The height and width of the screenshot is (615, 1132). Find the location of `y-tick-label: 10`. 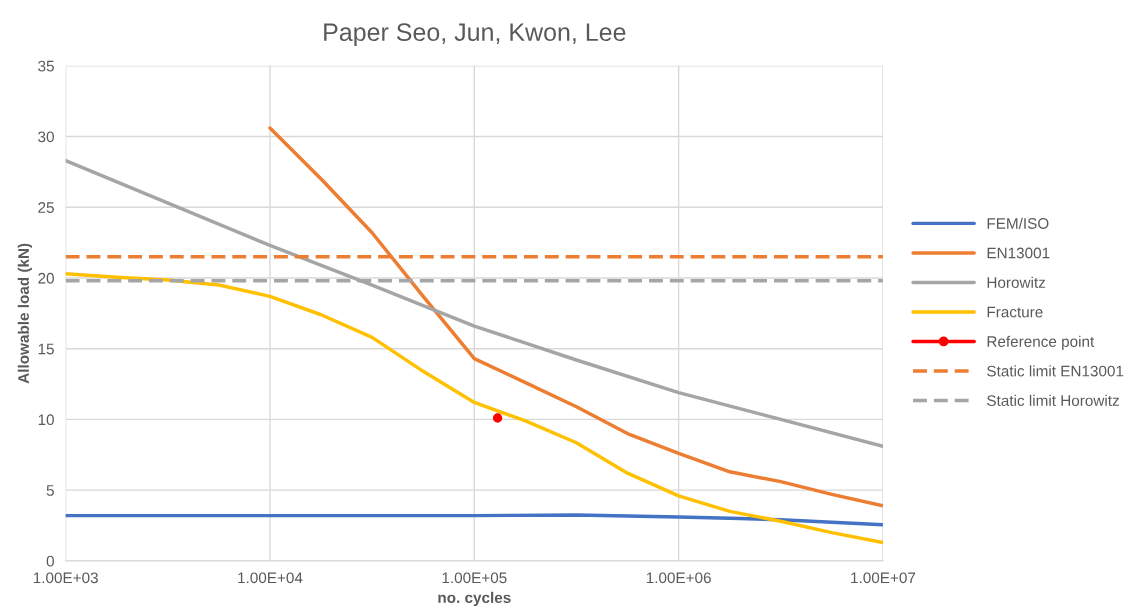

y-tick-label: 10 is located at coordinates (46, 420).